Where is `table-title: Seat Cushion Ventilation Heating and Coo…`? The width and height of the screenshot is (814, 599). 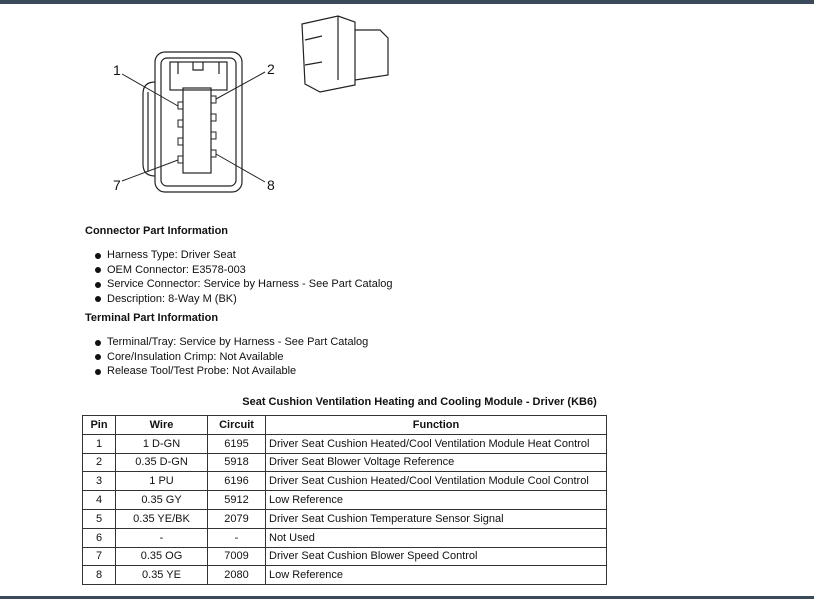
table-title: Seat Cushion Ventilation Heating and Coo… is located at coordinates (419, 402).